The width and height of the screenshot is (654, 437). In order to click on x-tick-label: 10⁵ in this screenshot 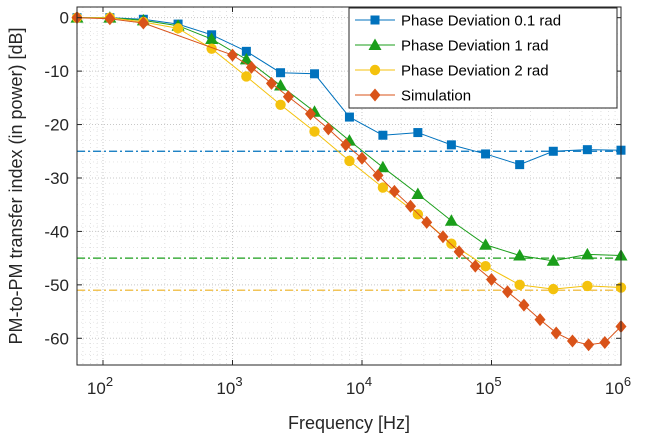, I will do `click(488, 386)`.